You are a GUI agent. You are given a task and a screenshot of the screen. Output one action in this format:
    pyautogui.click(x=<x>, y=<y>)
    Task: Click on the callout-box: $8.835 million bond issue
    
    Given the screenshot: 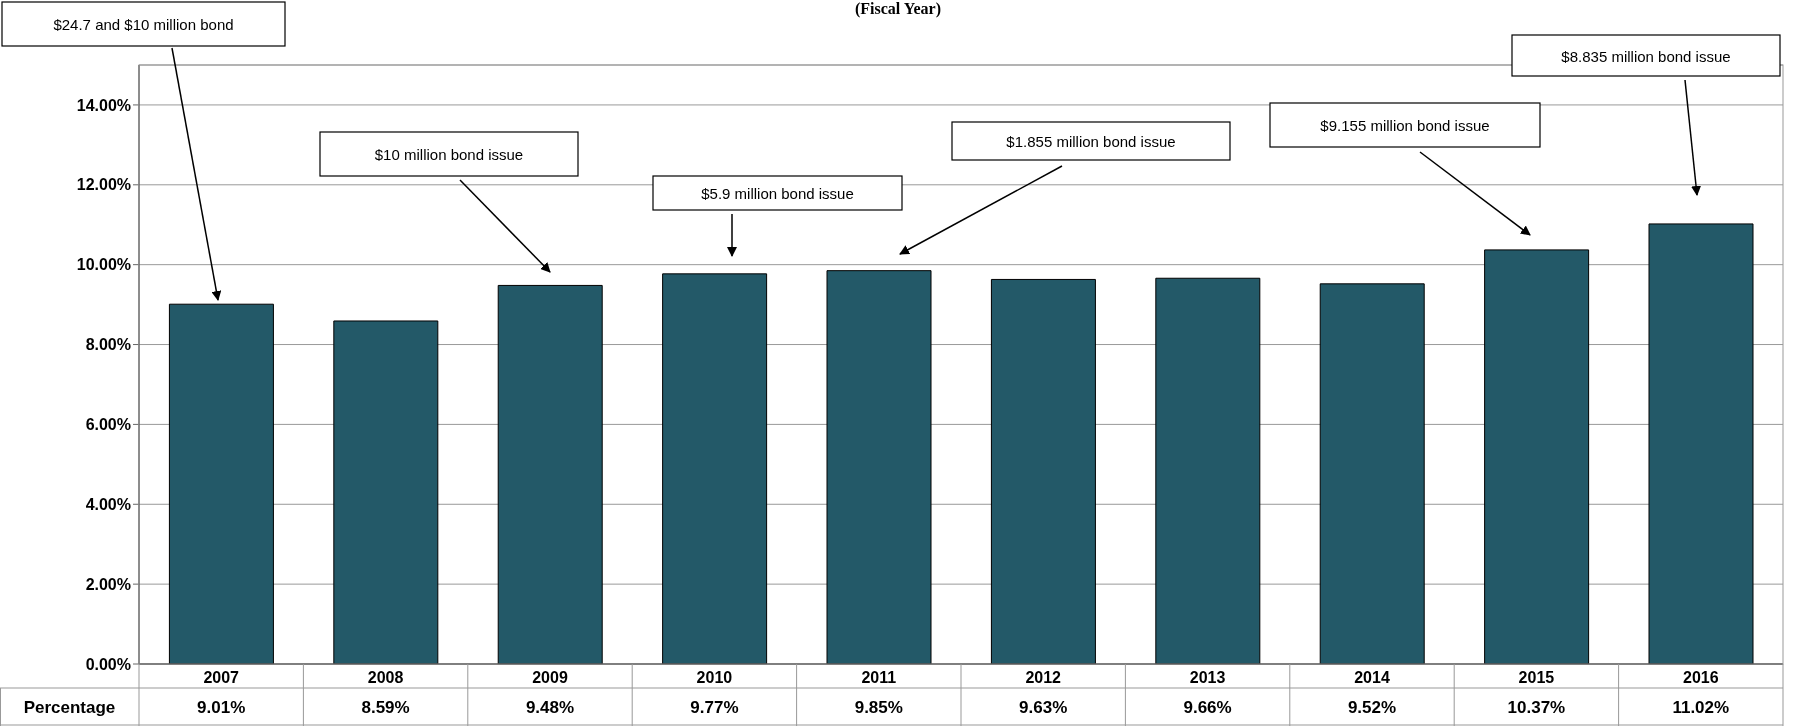 What is the action you would take?
    pyautogui.click(x=1646, y=55)
    